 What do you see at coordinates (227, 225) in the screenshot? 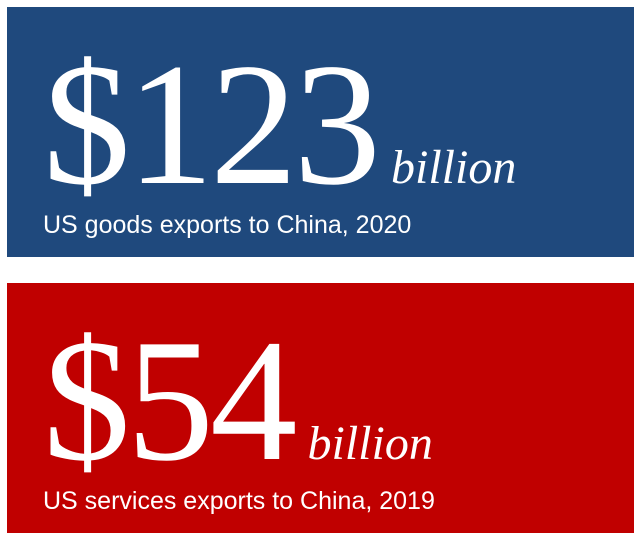
I see `caption: US goods exports to China, 2020` at bounding box center [227, 225].